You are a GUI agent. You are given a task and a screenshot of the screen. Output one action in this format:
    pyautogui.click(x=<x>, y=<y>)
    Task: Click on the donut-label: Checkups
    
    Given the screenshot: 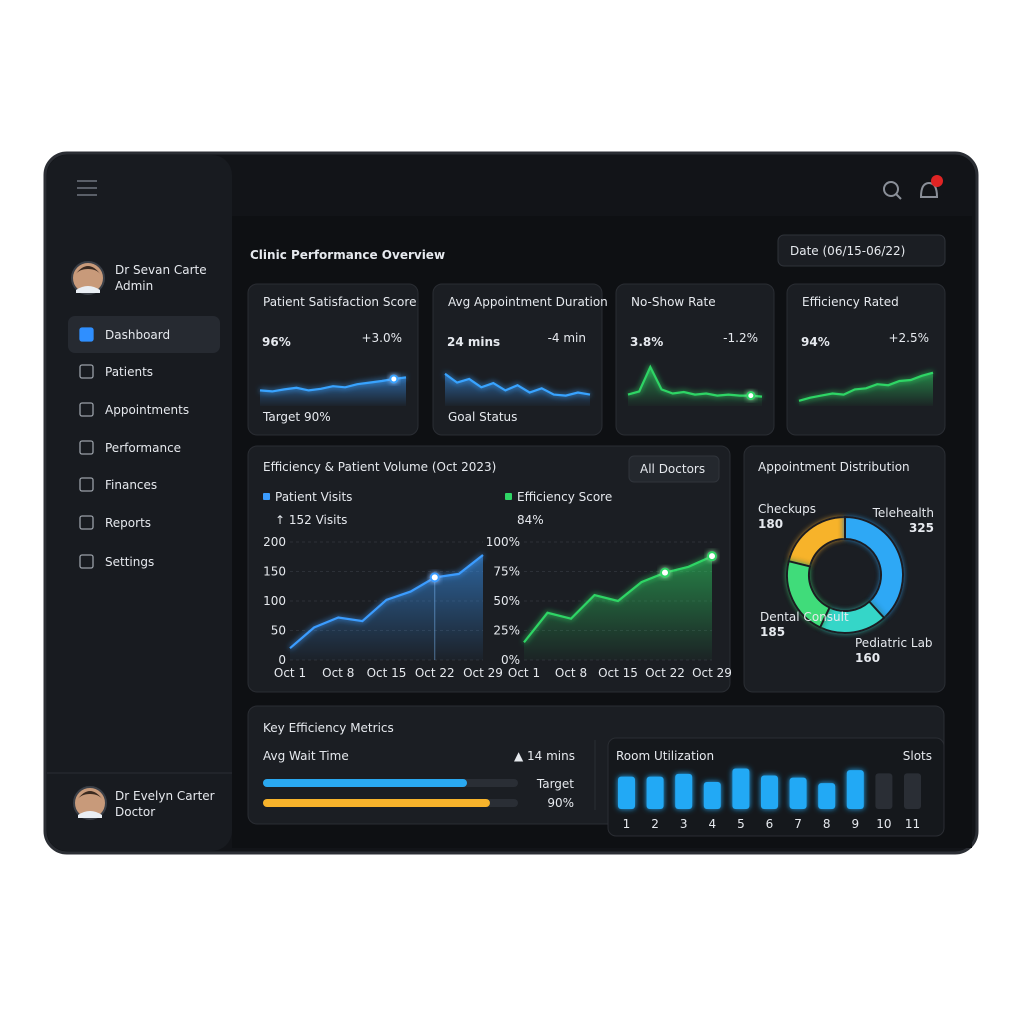 What is the action you would take?
    pyautogui.click(x=787, y=509)
    